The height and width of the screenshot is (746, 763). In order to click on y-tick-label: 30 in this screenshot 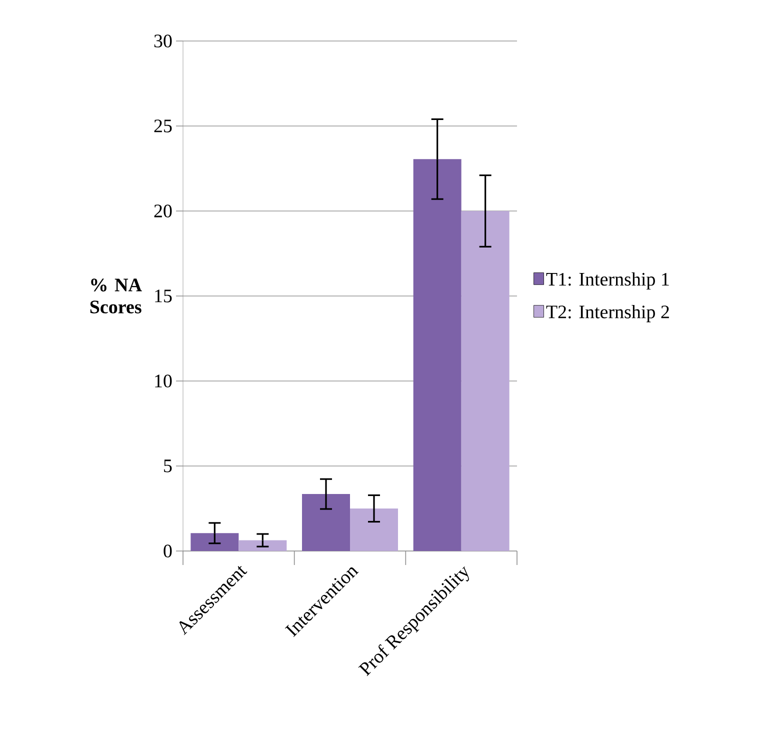, I will do `click(163, 41)`.